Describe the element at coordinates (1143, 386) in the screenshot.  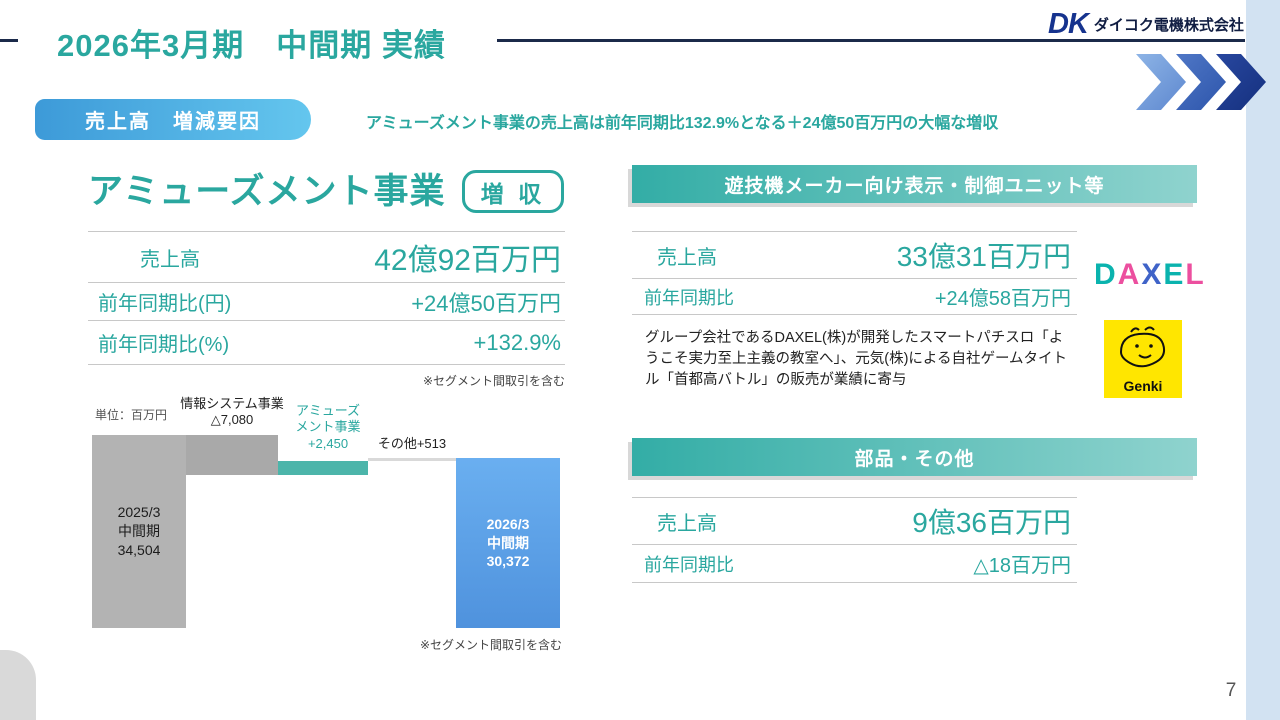
I see `genki-logo-label: Genki` at that location.